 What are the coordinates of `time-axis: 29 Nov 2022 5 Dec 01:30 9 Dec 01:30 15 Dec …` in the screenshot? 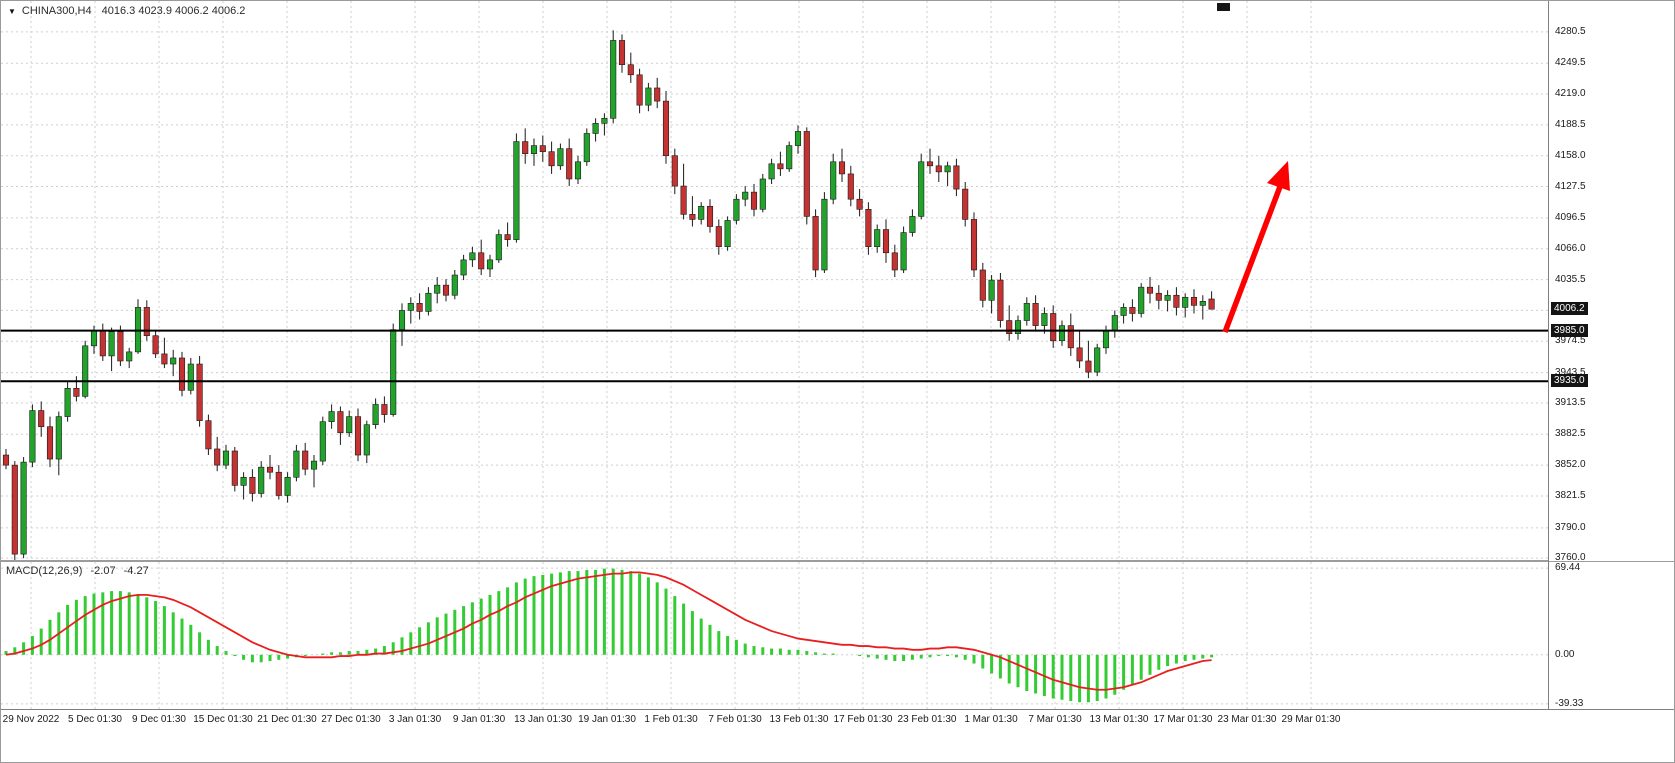 It's located at (837, 722).